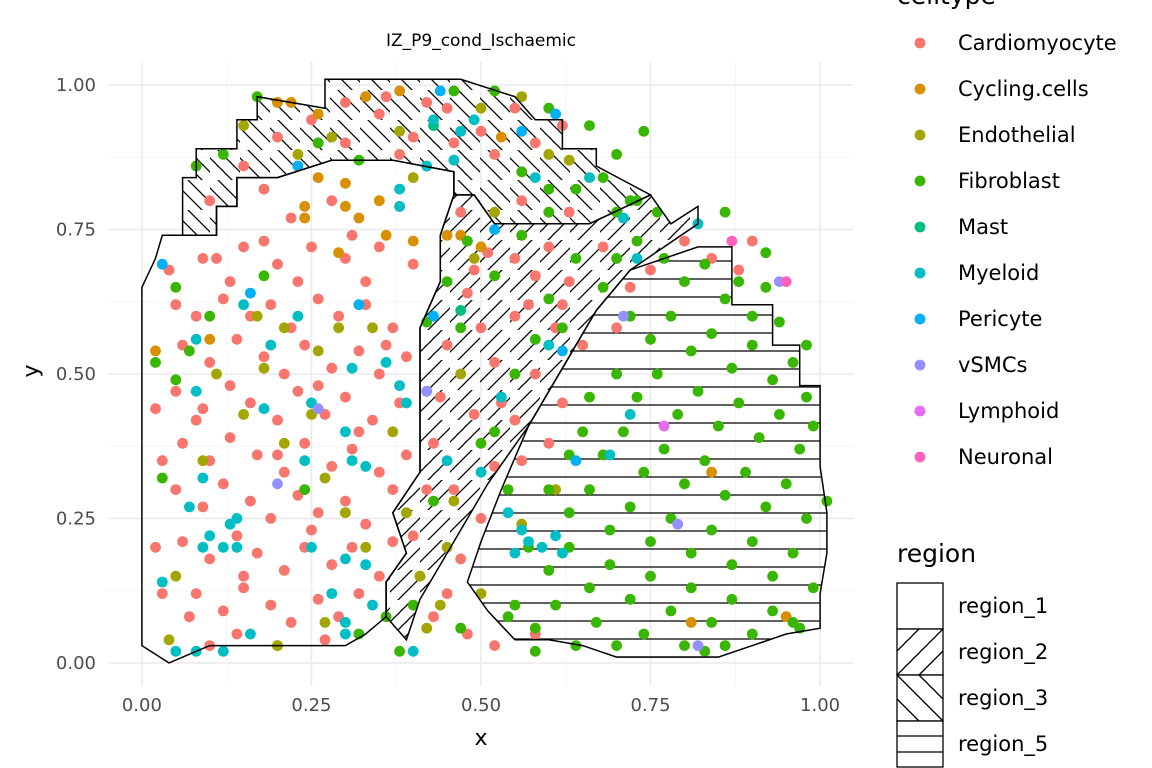  What do you see at coordinates (76, 518) in the screenshot?
I see `y-tick-label: 0.25` at bounding box center [76, 518].